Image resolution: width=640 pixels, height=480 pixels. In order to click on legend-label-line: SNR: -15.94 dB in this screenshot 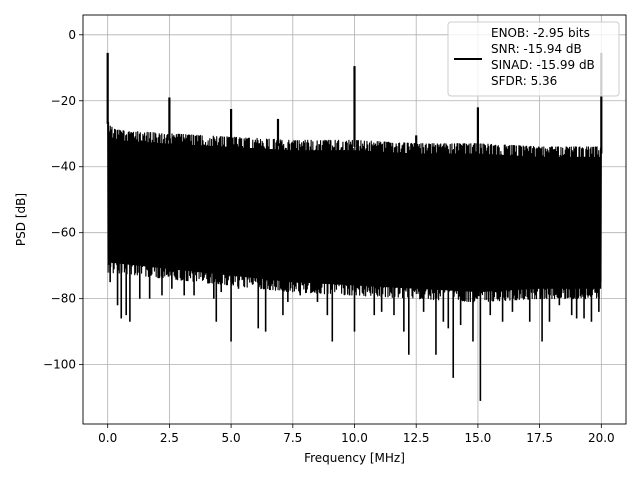, I will do `click(536, 49)`.